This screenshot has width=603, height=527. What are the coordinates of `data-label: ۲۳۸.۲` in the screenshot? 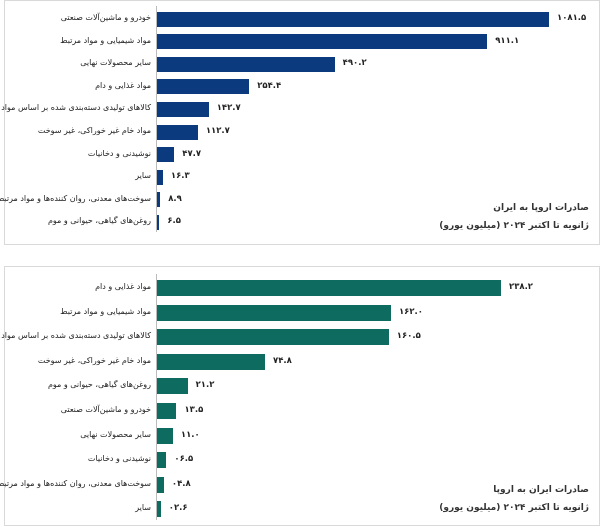 It's located at (521, 287).